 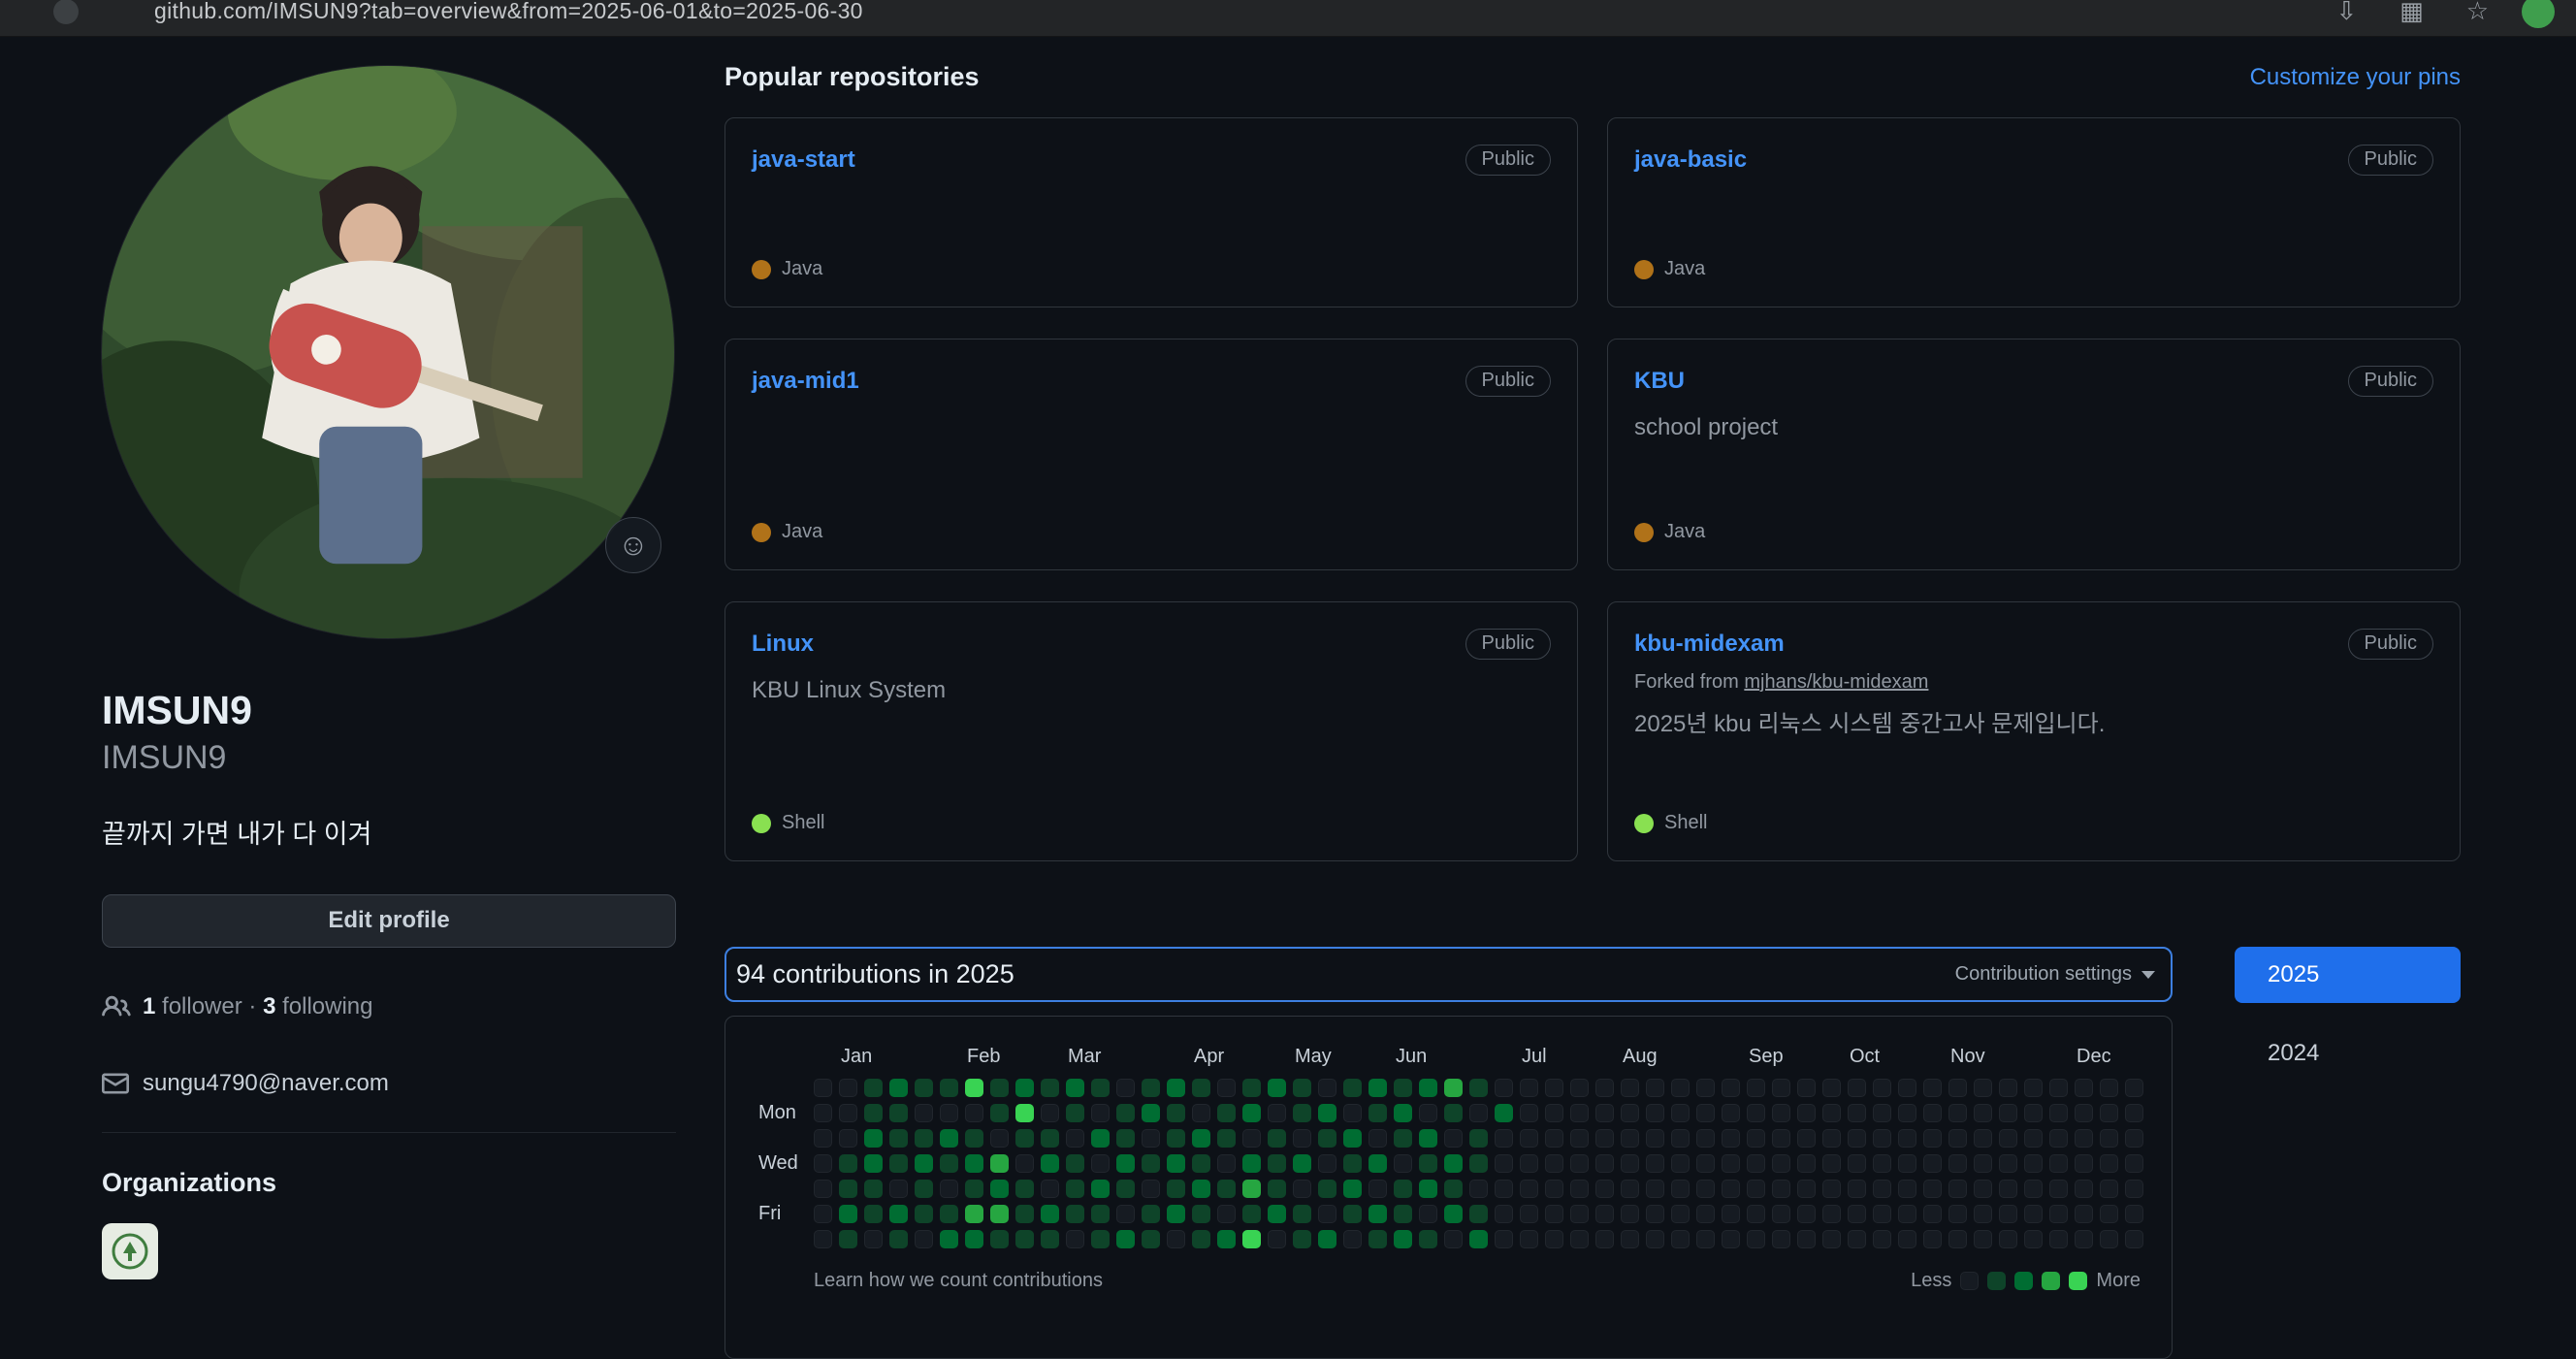 I want to click on email-row: sungu4790@naver.com, so click(x=389, y=1083).